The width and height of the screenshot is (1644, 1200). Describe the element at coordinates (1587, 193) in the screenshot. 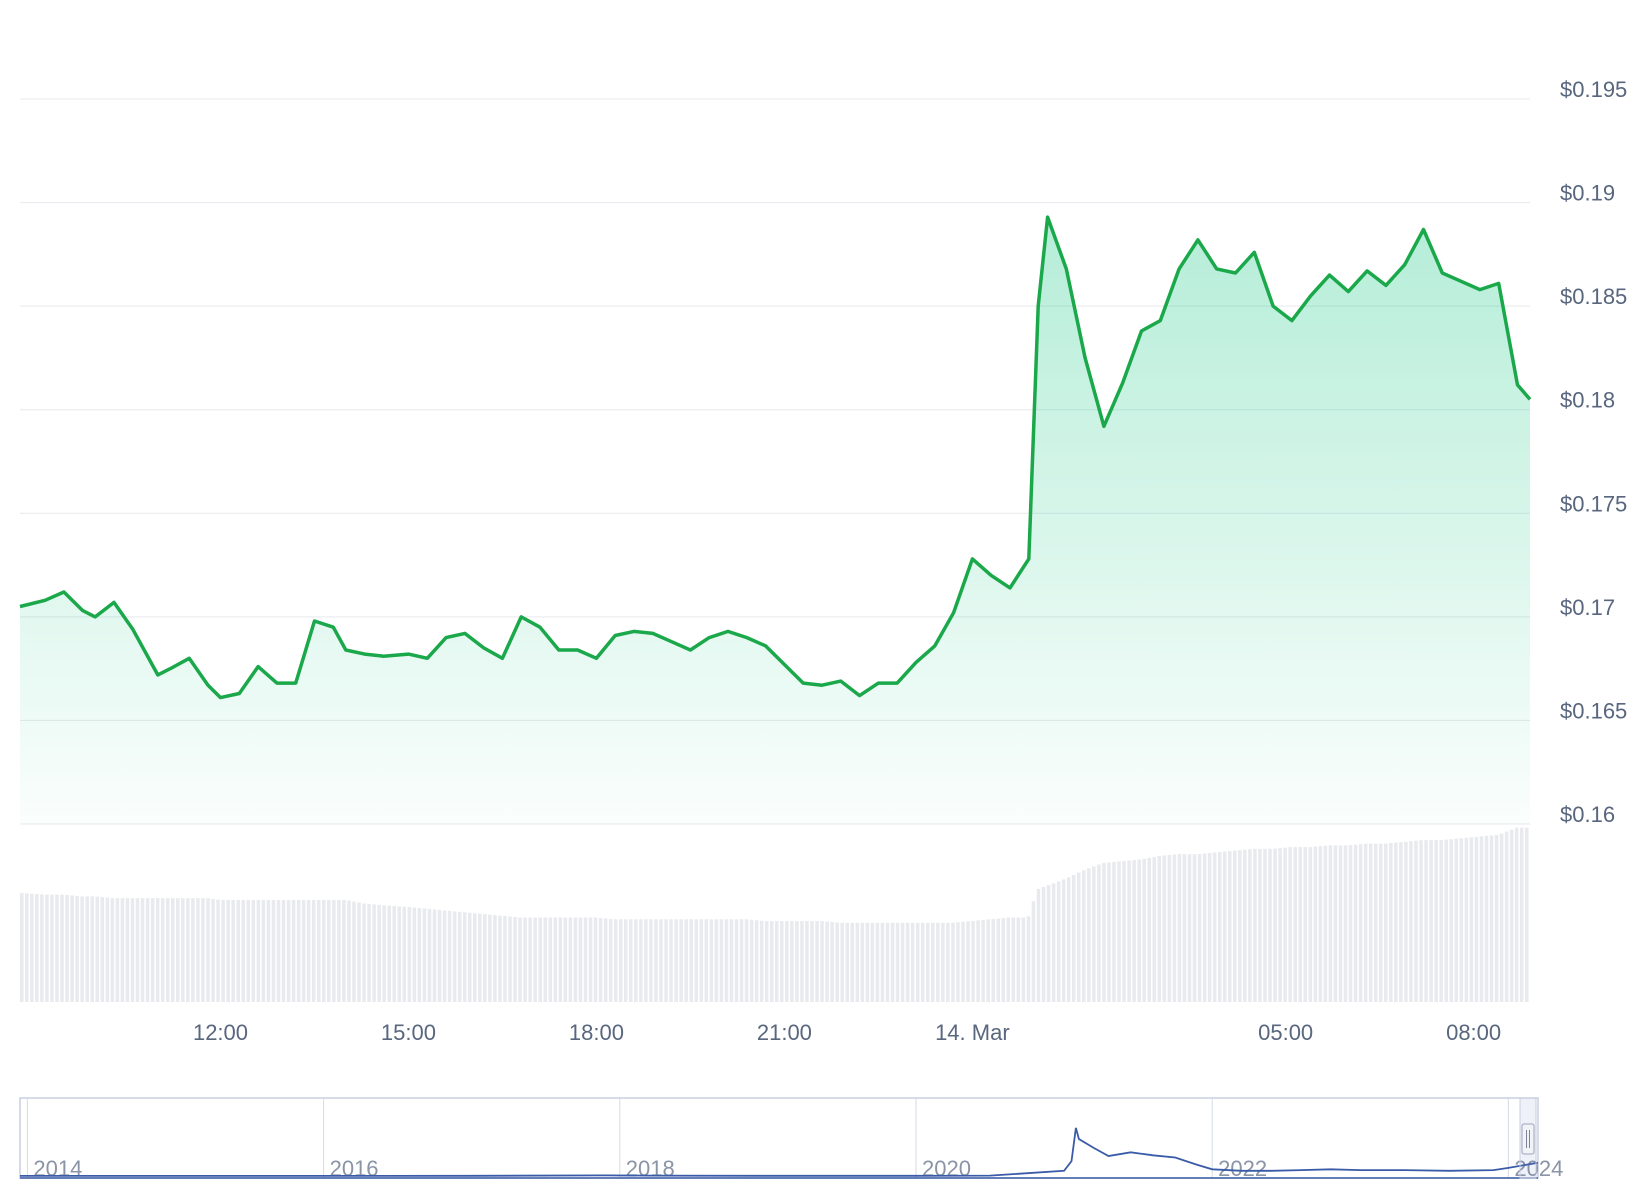

I see `y-tick-label: $0.19` at that location.